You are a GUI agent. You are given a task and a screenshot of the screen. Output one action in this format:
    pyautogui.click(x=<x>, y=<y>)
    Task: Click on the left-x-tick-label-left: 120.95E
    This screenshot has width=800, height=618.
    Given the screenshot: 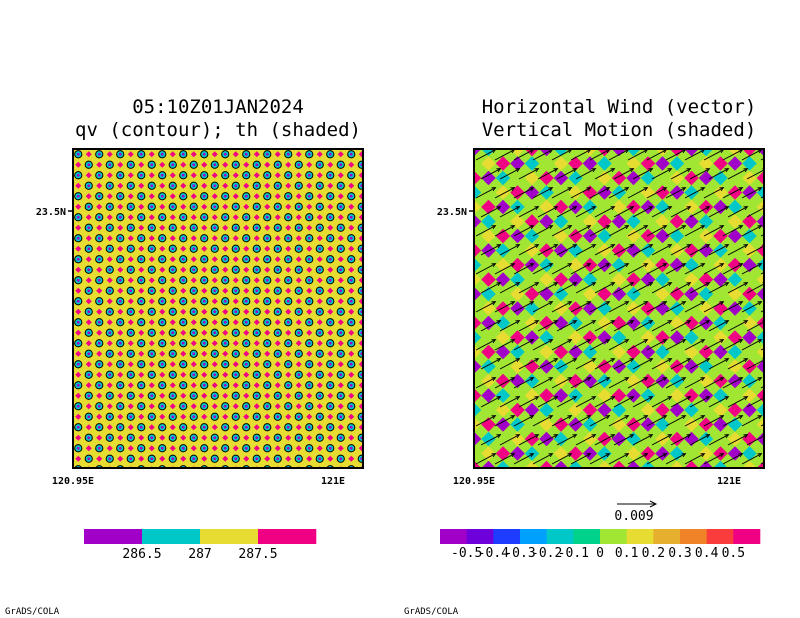 What is the action you would take?
    pyautogui.click(x=73, y=481)
    